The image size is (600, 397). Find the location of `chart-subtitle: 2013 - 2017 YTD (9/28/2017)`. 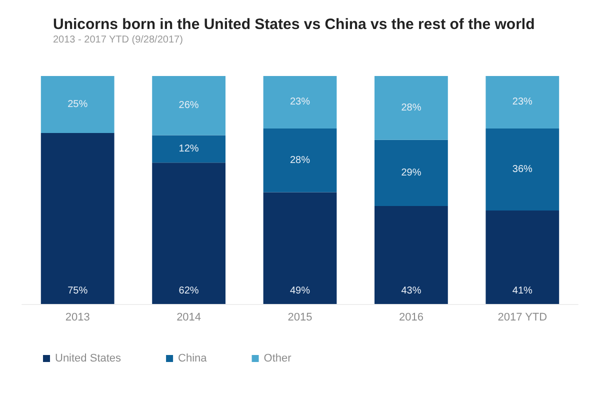

chart-subtitle: 2013 - 2017 YTD (9/28/2017) is located at coordinates (118, 40).